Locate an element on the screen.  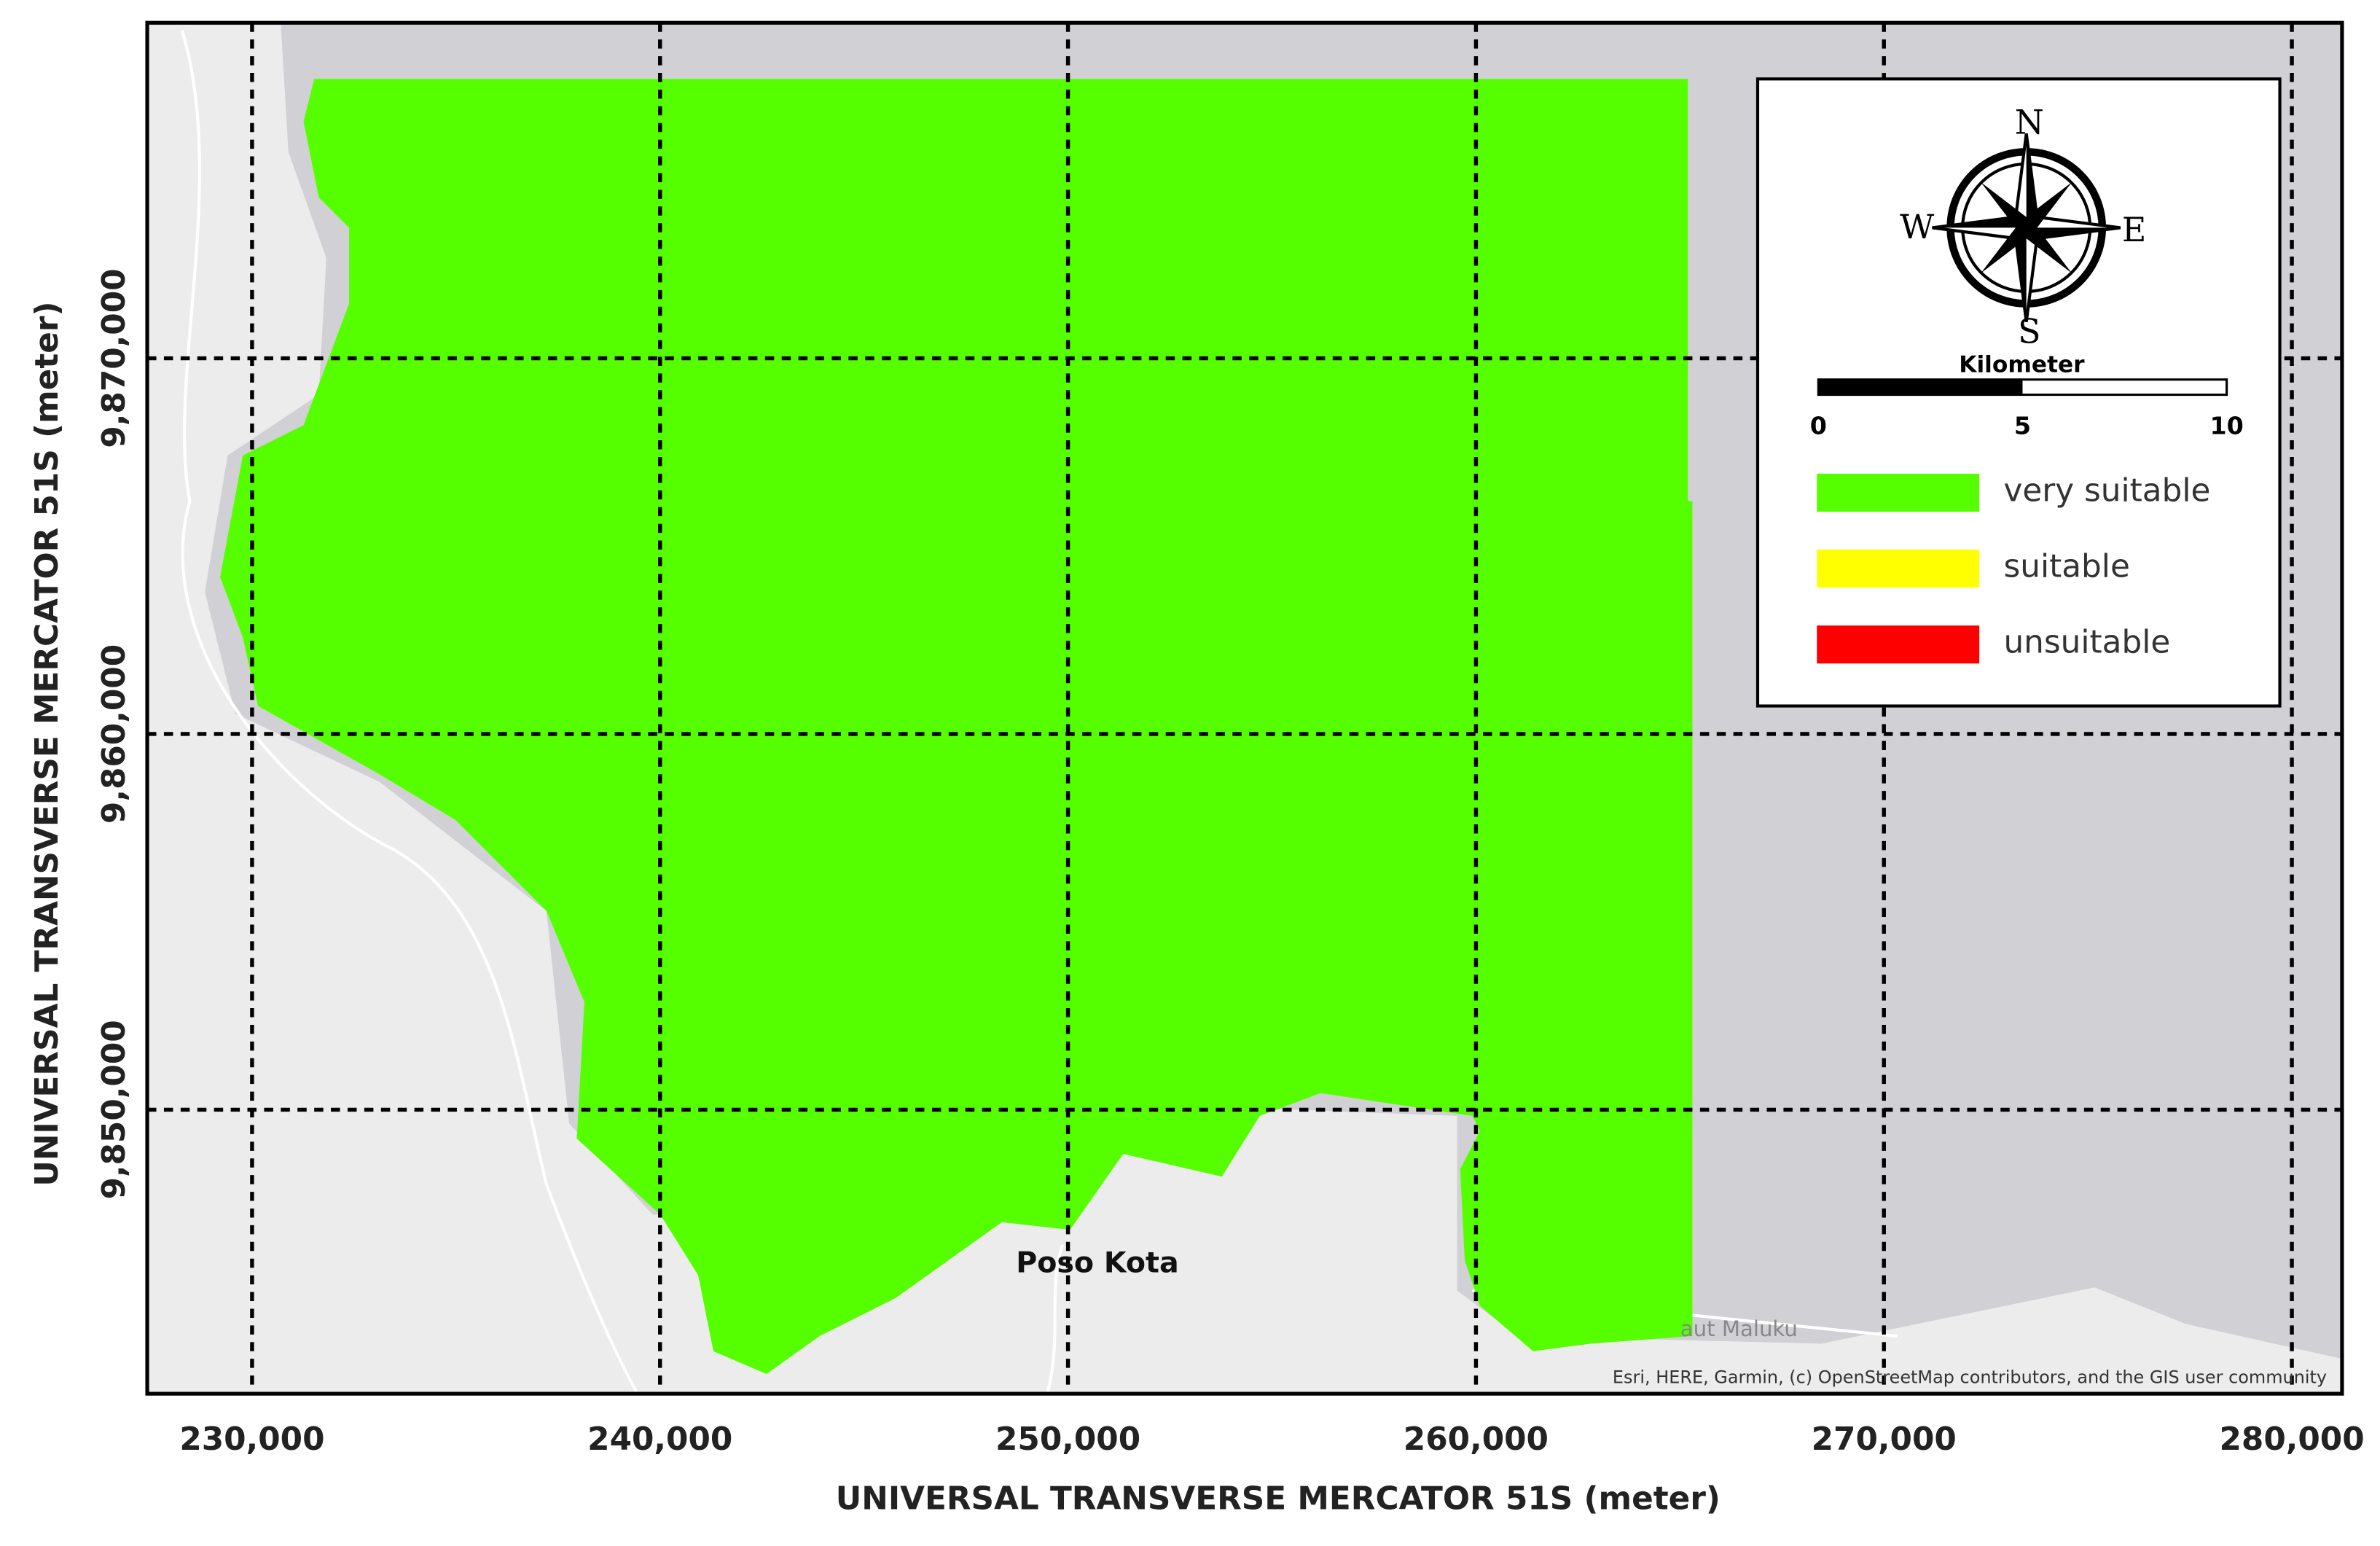
x-tick-label: 260,000 is located at coordinates (1476, 1440).